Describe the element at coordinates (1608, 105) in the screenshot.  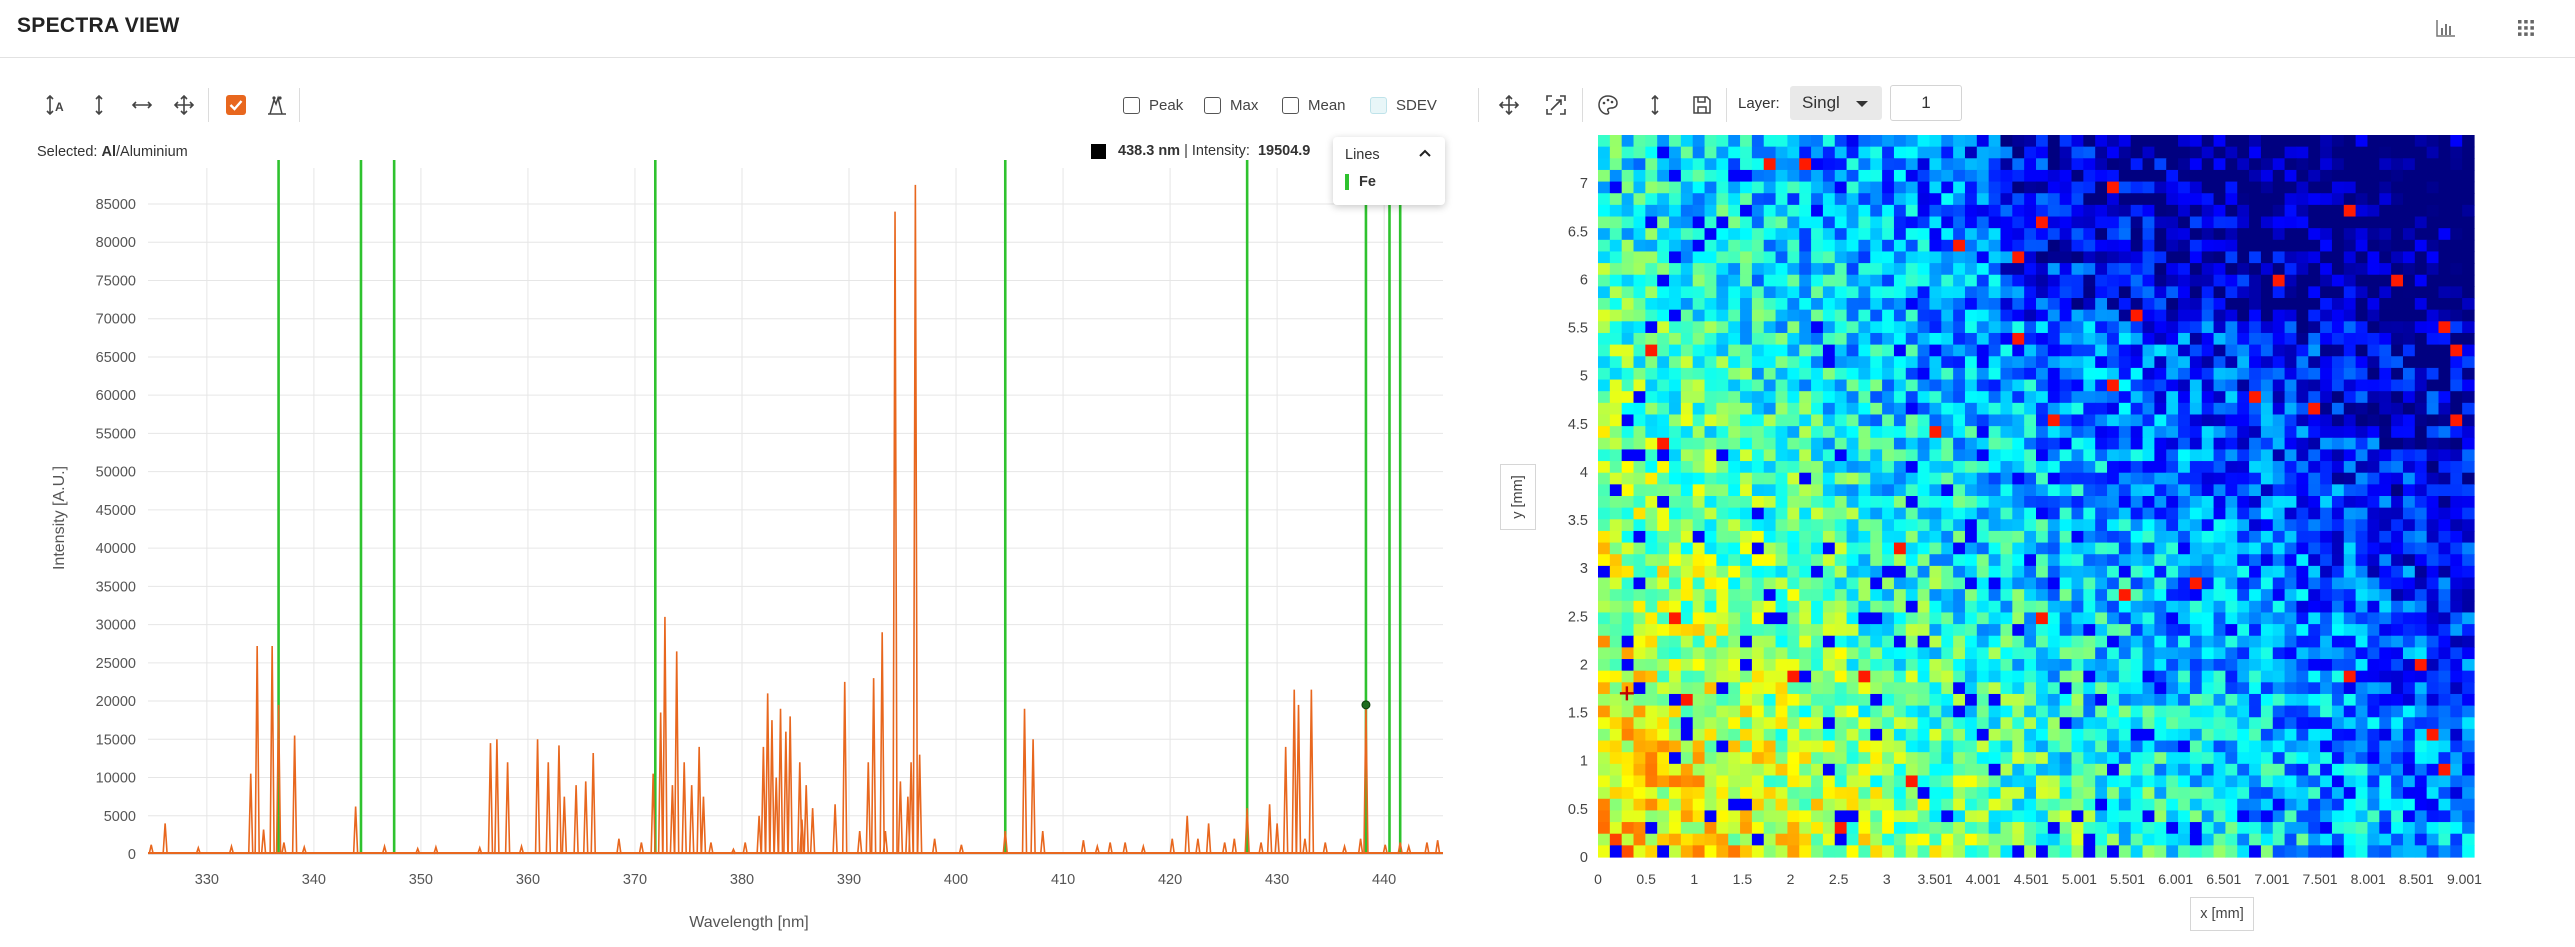
I see `map-palette-button` at that location.